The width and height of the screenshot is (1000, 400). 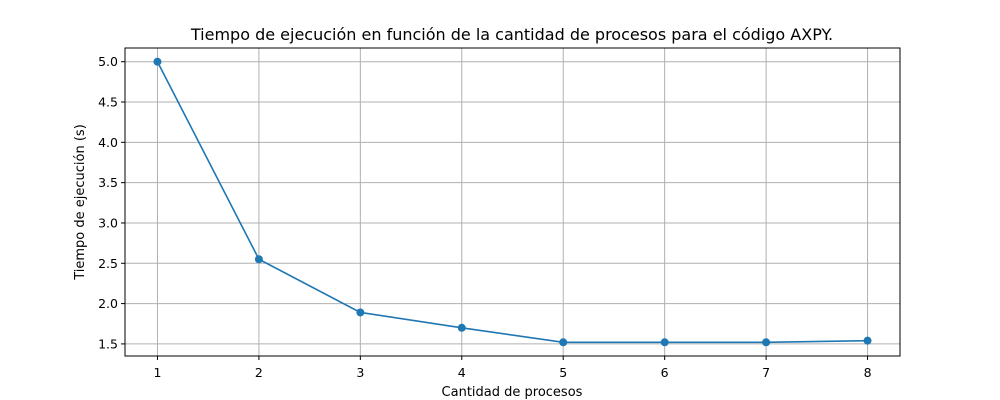 What do you see at coordinates (108, 182) in the screenshot?
I see `y-tick-label: 3.5` at bounding box center [108, 182].